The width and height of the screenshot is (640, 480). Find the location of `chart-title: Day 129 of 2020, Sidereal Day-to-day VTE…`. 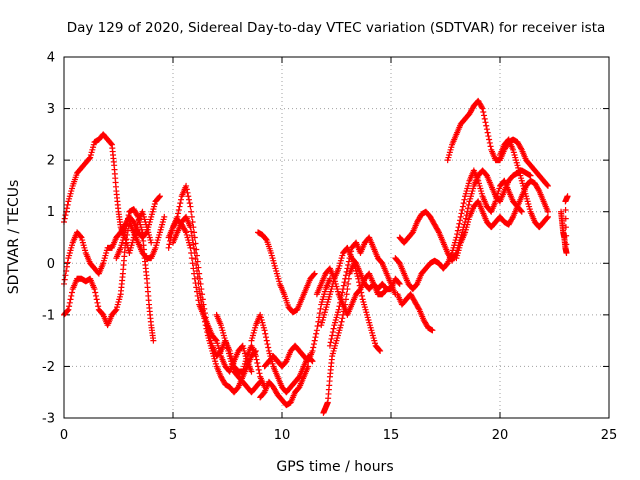

chart-title: Day 129 of 2020, Sidereal Day-to-day VTE… is located at coordinates (336, 28).